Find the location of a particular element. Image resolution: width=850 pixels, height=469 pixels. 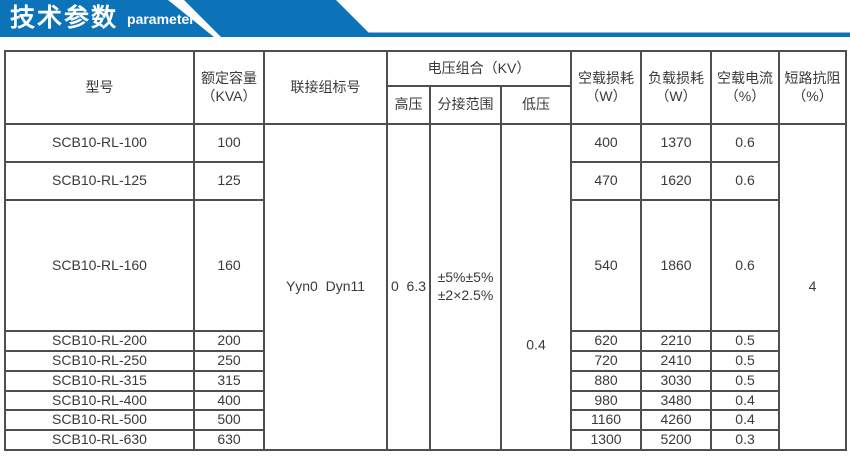

table-row: SCB10-RL-315 315 880 3030 0.5 is located at coordinates (425, 380).